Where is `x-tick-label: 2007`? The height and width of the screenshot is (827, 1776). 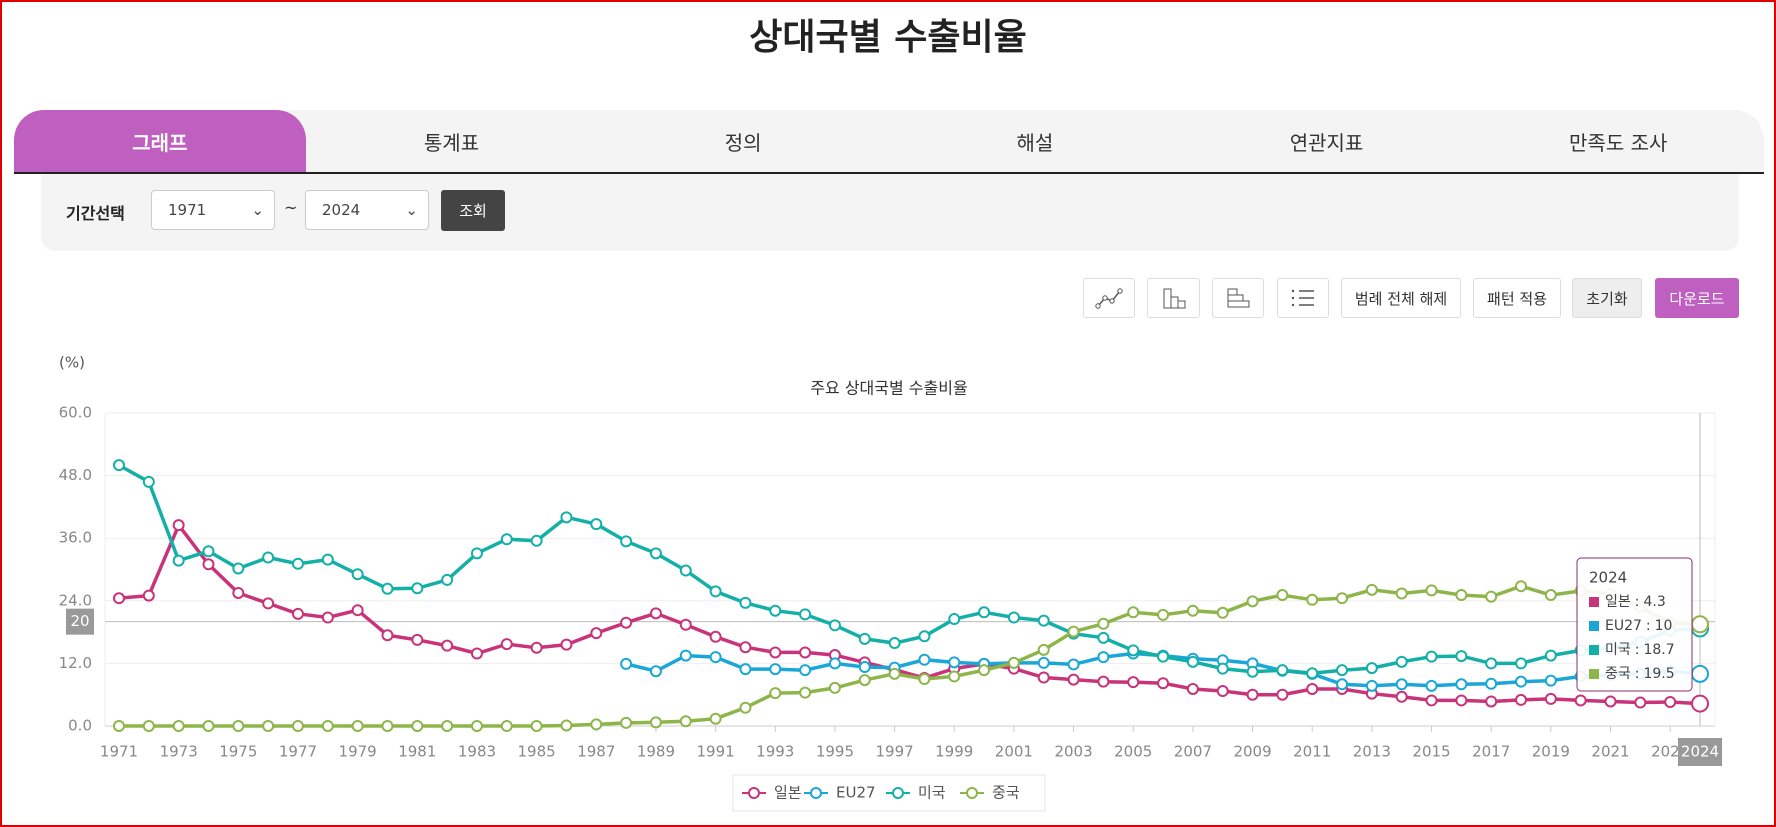
x-tick-label: 2007 is located at coordinates (1193, 752).